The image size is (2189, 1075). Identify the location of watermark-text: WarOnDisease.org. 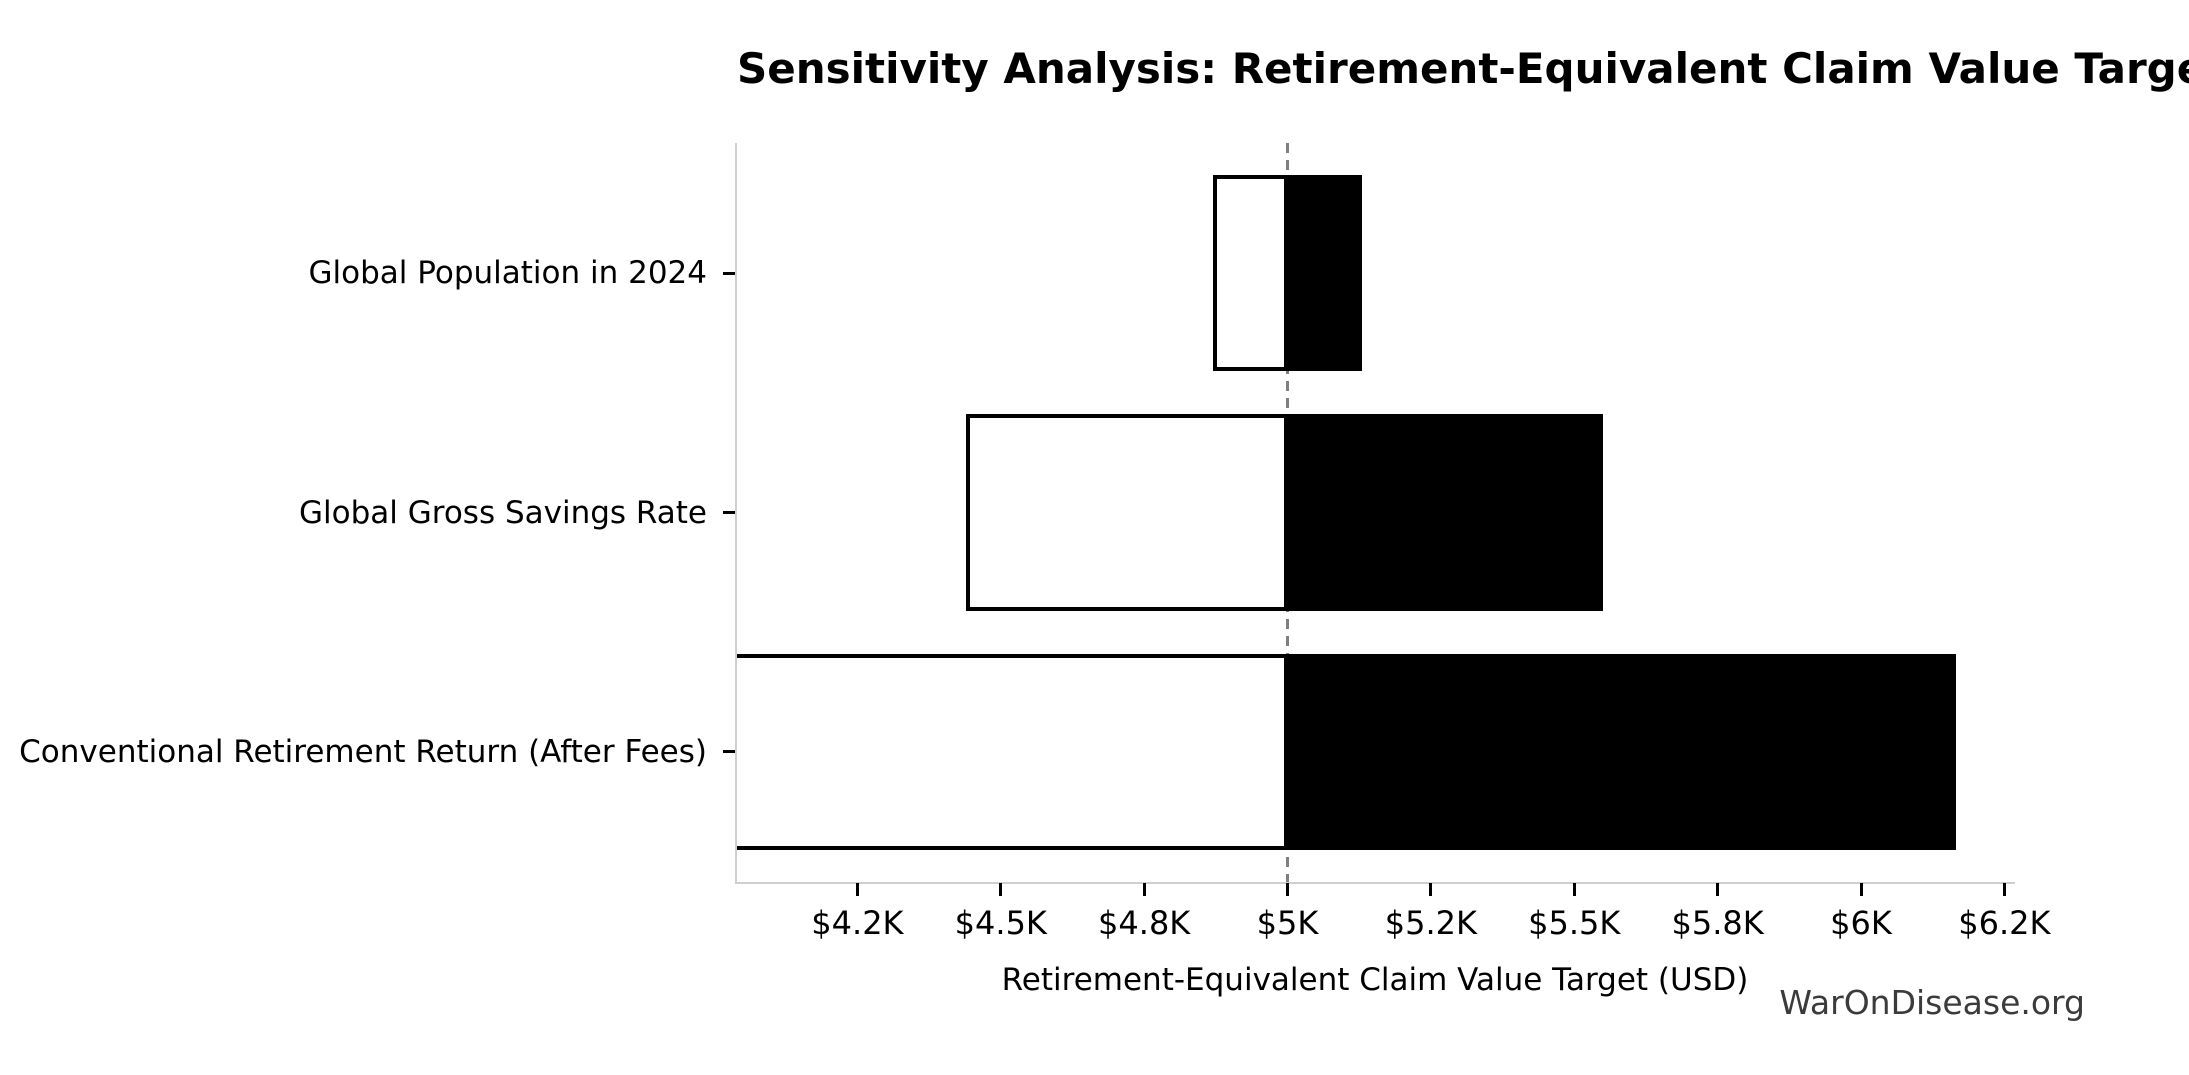
(1932, 1002).